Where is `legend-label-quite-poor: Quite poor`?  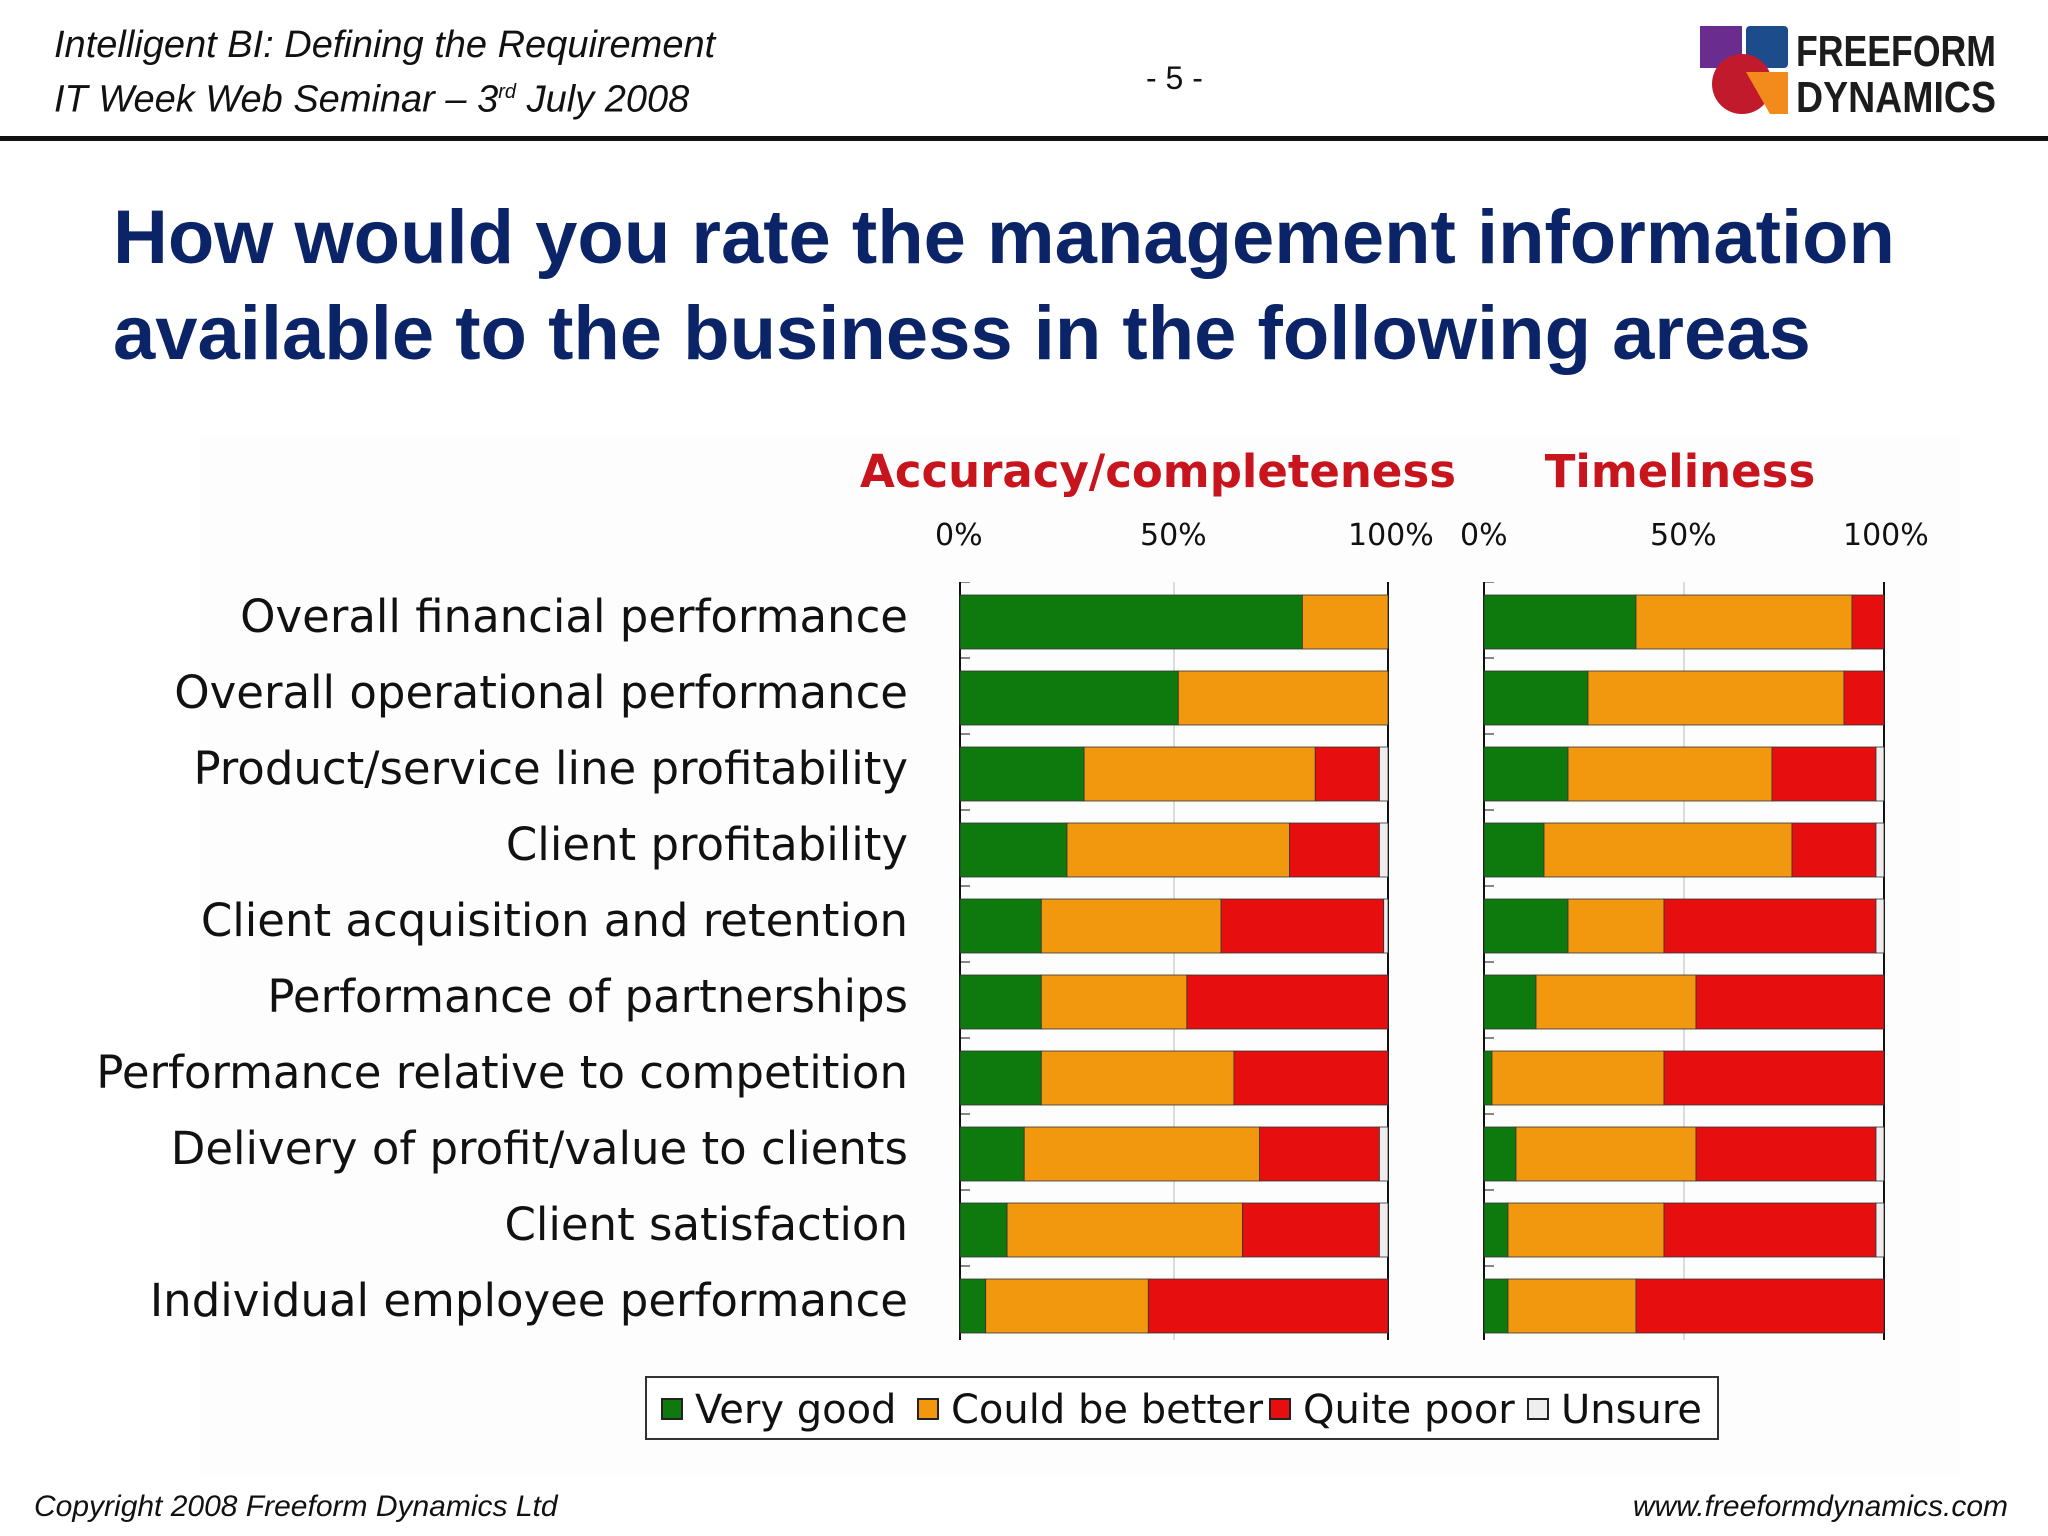 legend-label-quite-poor: Quite poor is located at coordinates (1409, 1410).